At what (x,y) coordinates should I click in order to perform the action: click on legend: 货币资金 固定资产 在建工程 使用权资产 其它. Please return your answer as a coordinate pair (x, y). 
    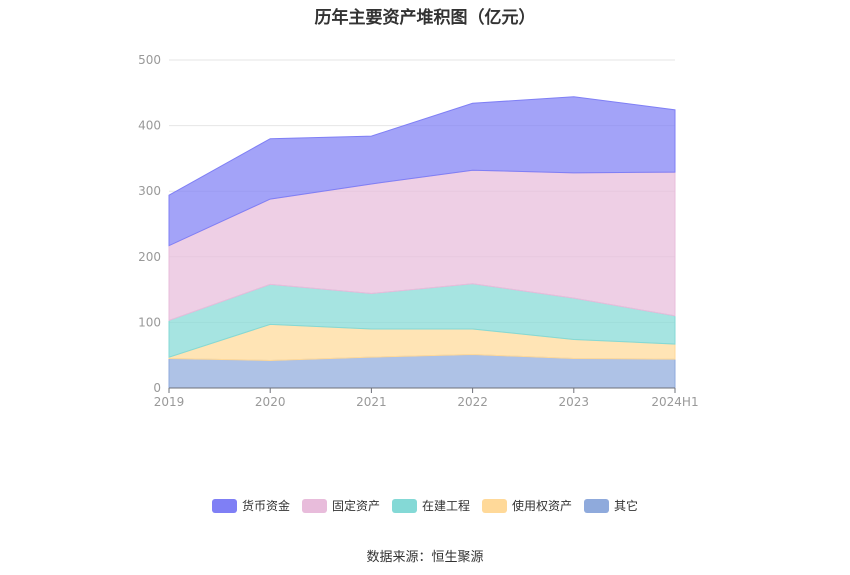
    Looking at the image, I should click on (425, 505).